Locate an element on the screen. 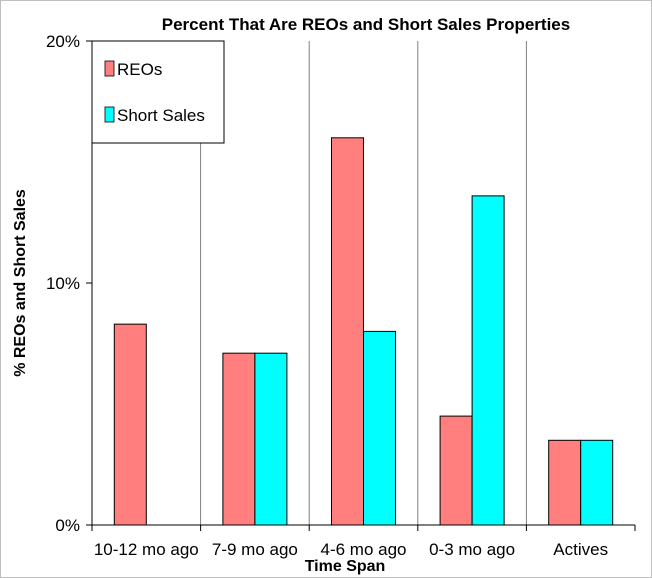 The height and width of the screenshot is (578, 652). x-tick-label: 7-9 mo ago is located at coordinates (255, 549).